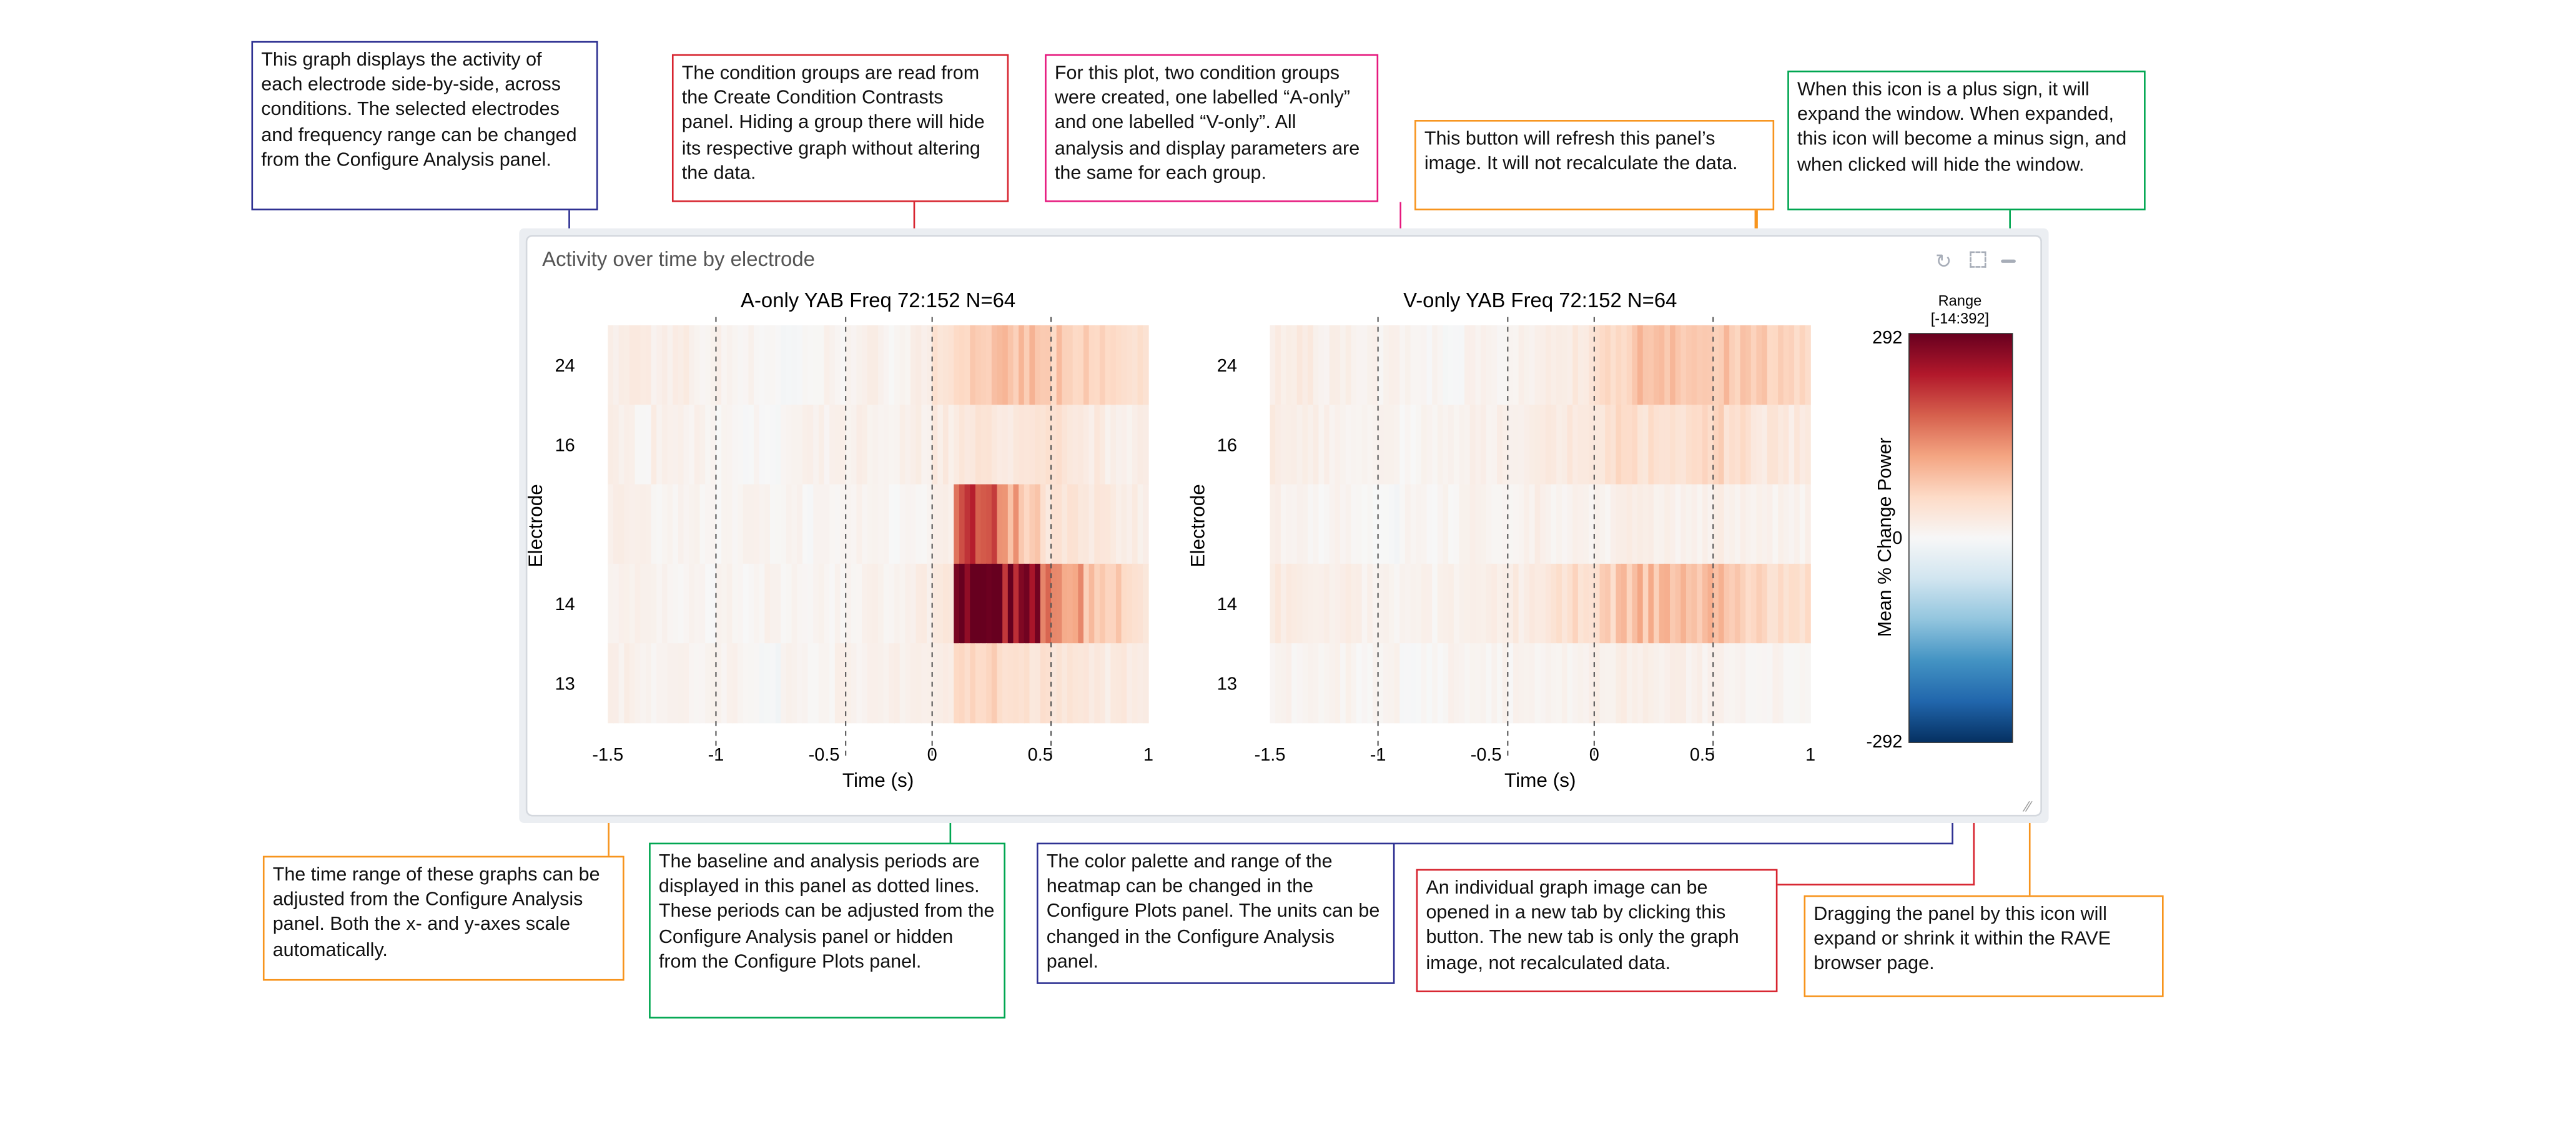 Image resolution: width=2576 pixels, height=1139 pixels. I want to click on minimize-icon, so click(2008, 261).